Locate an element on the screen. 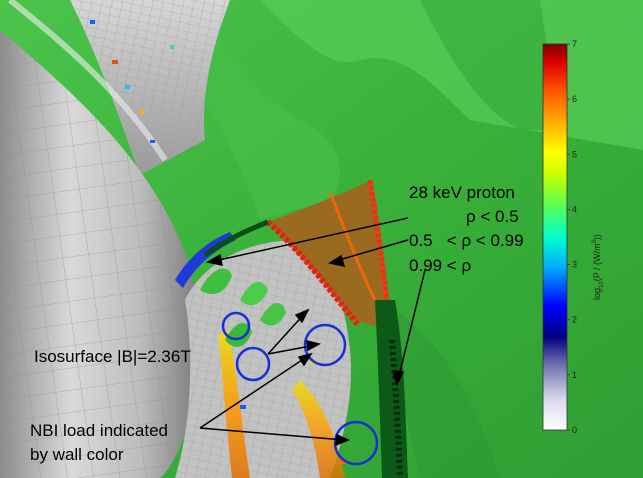 Image resolution: width=643 pixels, height=478 pixels. range-label-mid: 0.5 < ρ < 0.99 is located at coordinates (466, 240).